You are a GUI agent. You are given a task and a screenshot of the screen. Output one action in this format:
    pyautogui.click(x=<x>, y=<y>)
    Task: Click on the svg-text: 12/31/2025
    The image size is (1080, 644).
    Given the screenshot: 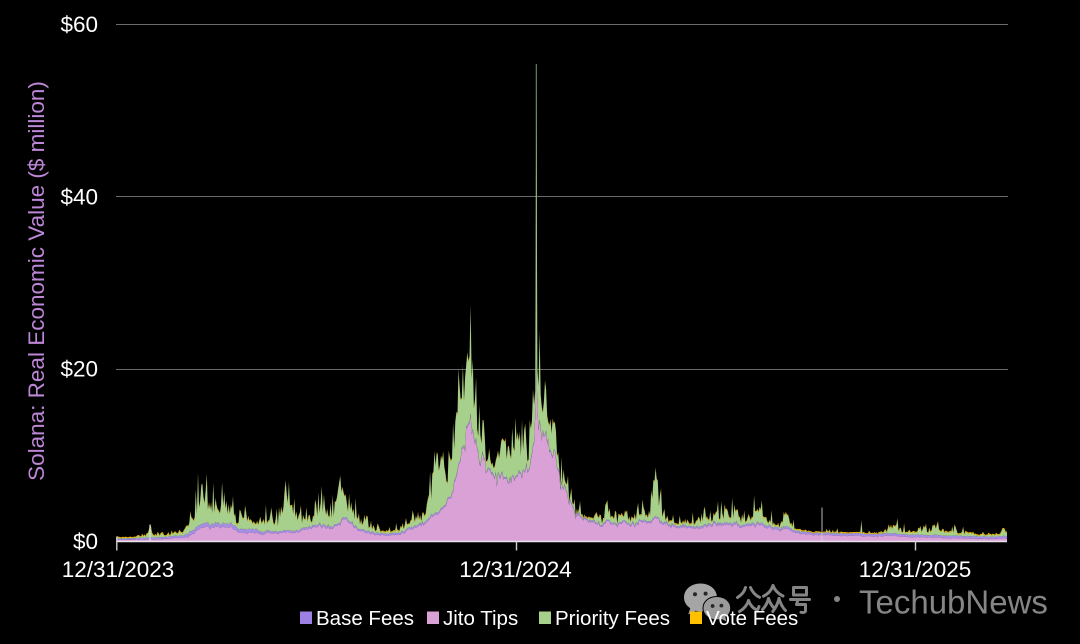 What is the action you would take?
    pyautogui.click(x=915, y=569)
    